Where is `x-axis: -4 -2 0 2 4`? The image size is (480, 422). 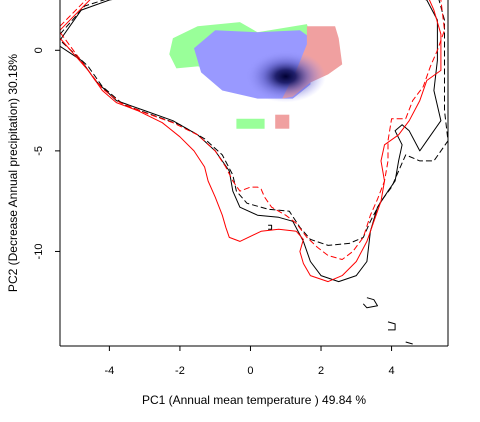 x-axis: -4 -2 0 2 4 is located at coordinates (249, 361).